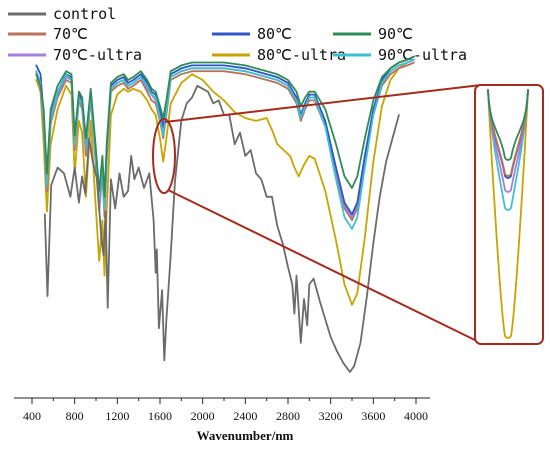 Image resolution: width=550 pixels, height=452 pixels. I want to click on zoom-source-ellipse, so click(164, 156).